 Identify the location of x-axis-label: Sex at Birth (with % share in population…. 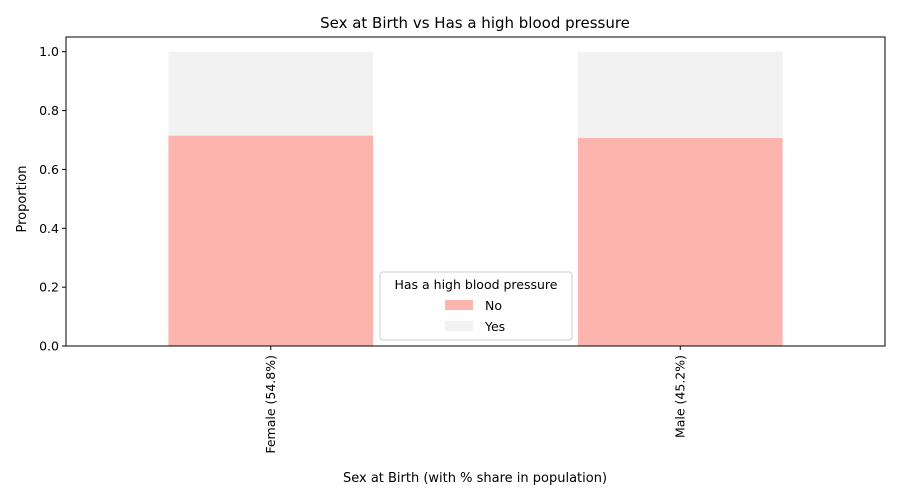
(475, 478).